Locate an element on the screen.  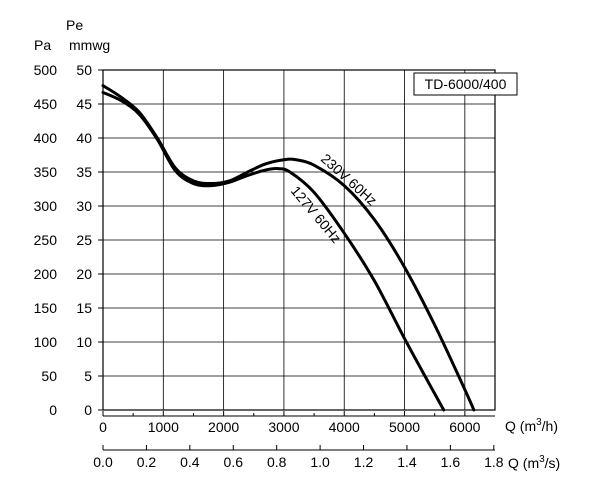
pa-tick-label: 300 is located at coordinates (46, 206).